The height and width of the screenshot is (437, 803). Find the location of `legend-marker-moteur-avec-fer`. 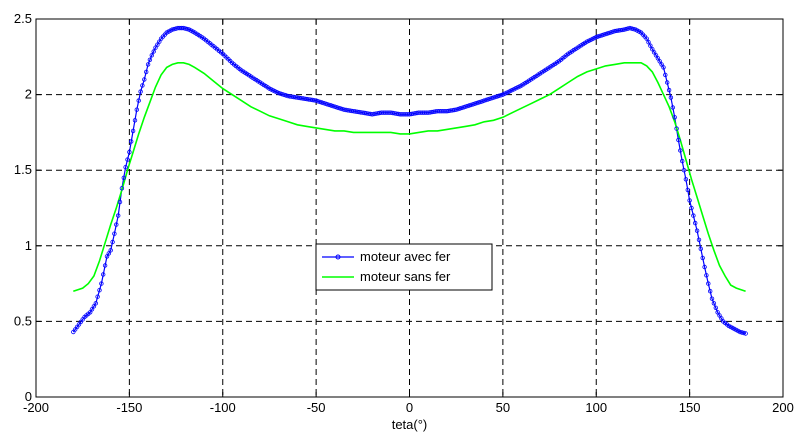

legend-marker-moteur-avec-fer is located at coordinates (338, 257).